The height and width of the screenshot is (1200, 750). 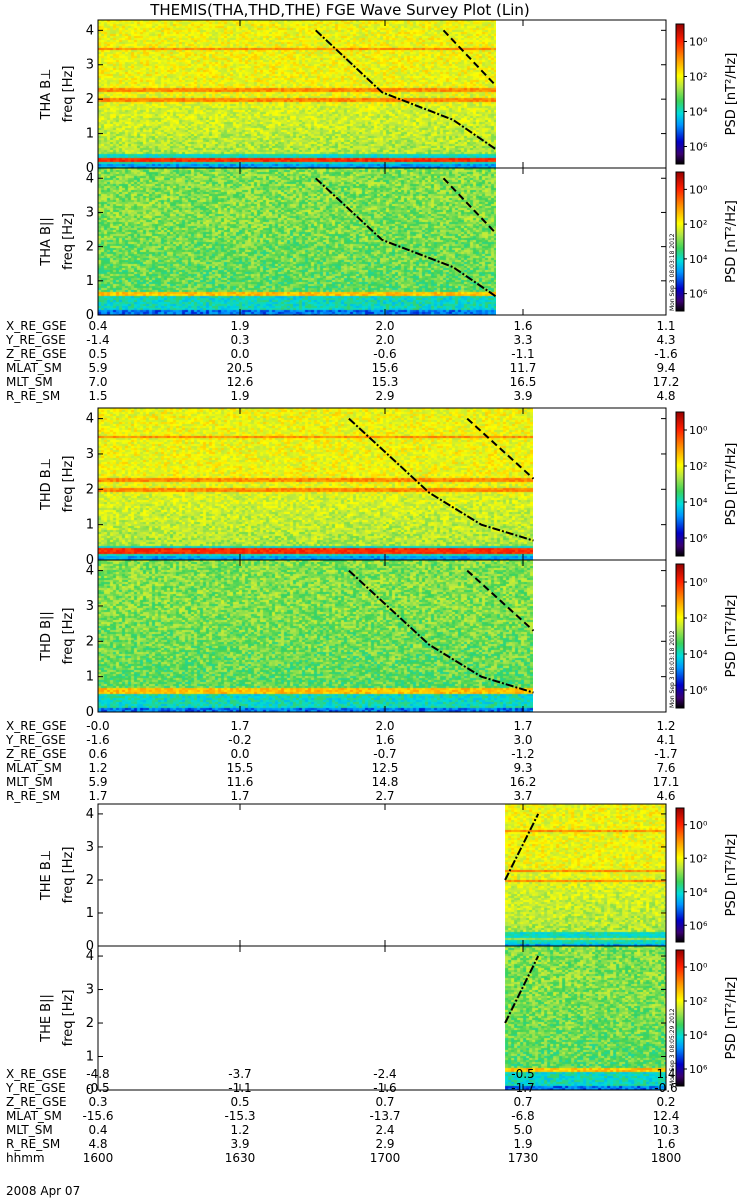 What do you see at coordinates (666, 382) in the screenshot?
I see `ephemeris-value: 17.2` at bounding box center [666, 382].